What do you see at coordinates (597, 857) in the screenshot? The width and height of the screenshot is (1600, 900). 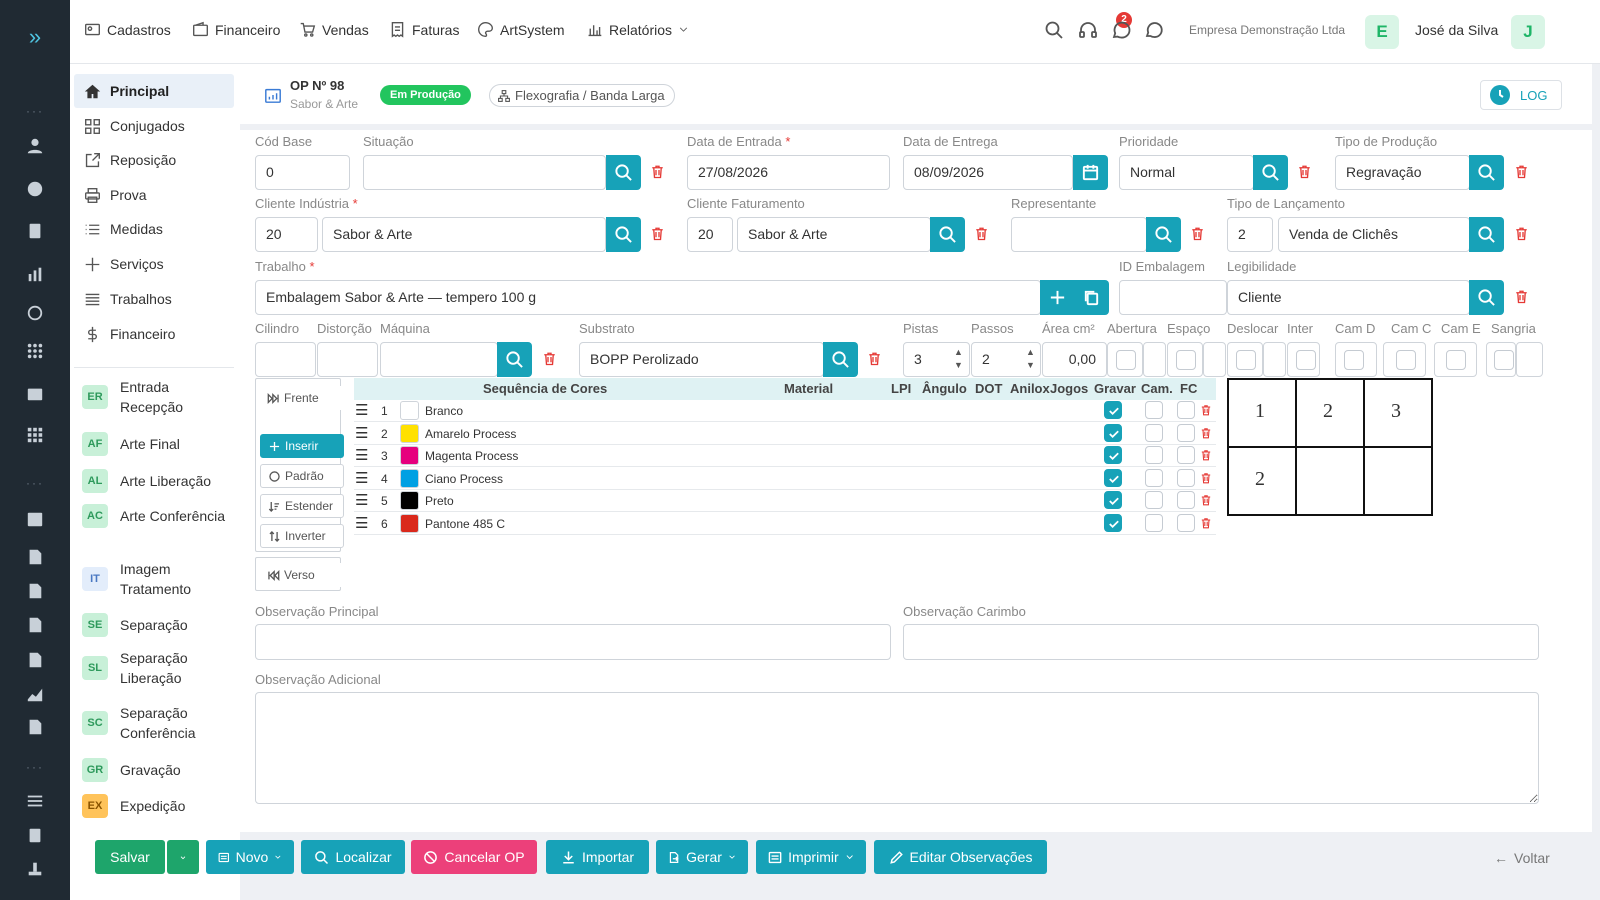 I see `import-button: Importar` at bounding box center [597, 857].